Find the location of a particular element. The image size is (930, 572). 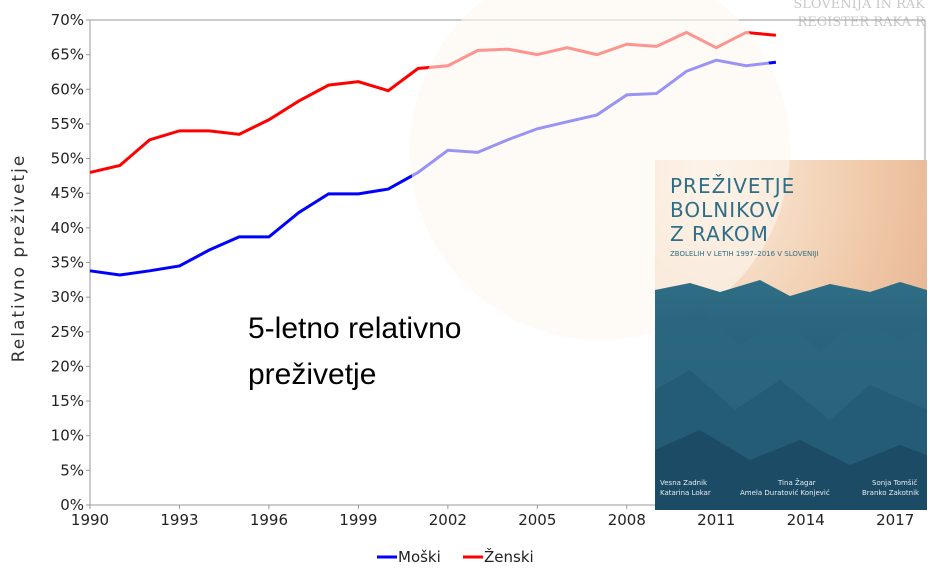

y-tick-label: 30% is located at coordinates (67, 297).